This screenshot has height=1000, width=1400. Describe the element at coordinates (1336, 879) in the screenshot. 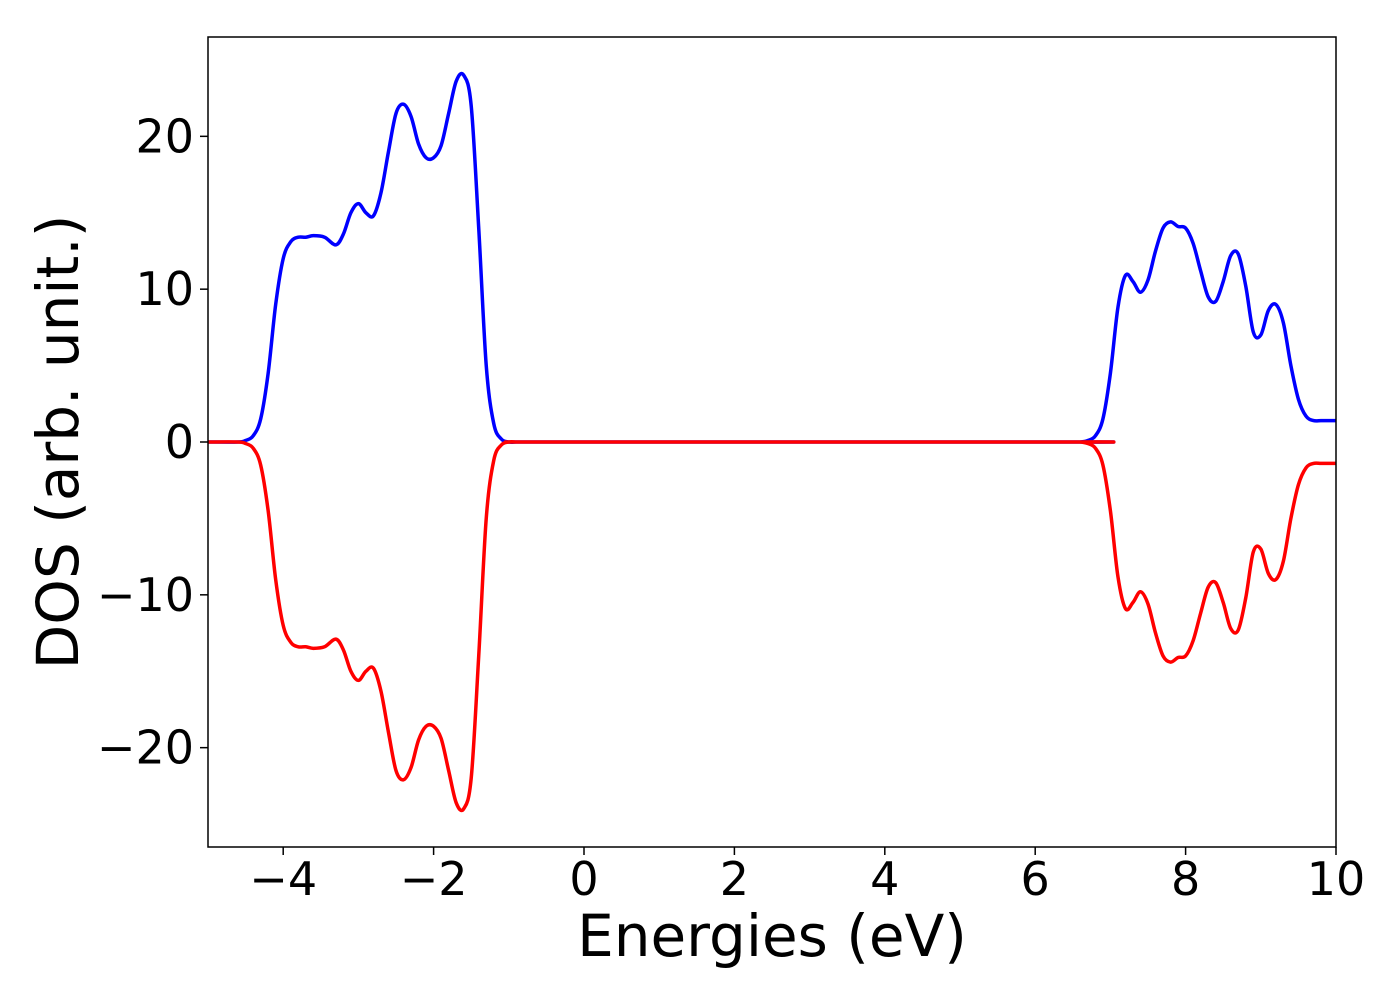

I see `x-tick-label: 10` at that location.